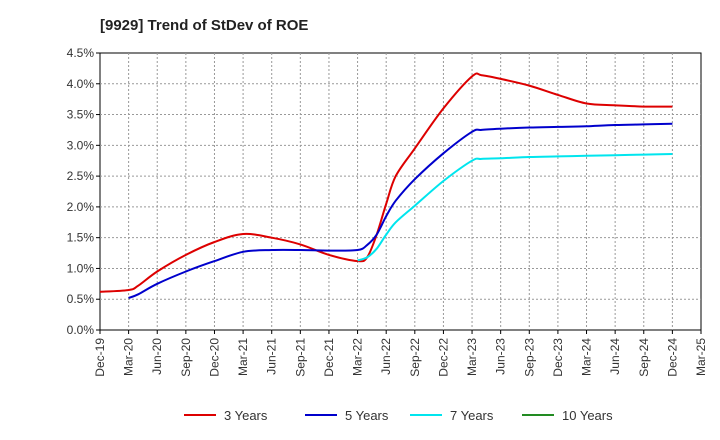  Describe the element at coordinates (81, 145) in the screenshot. I see `y-tick-label: 3.0%` at that location.